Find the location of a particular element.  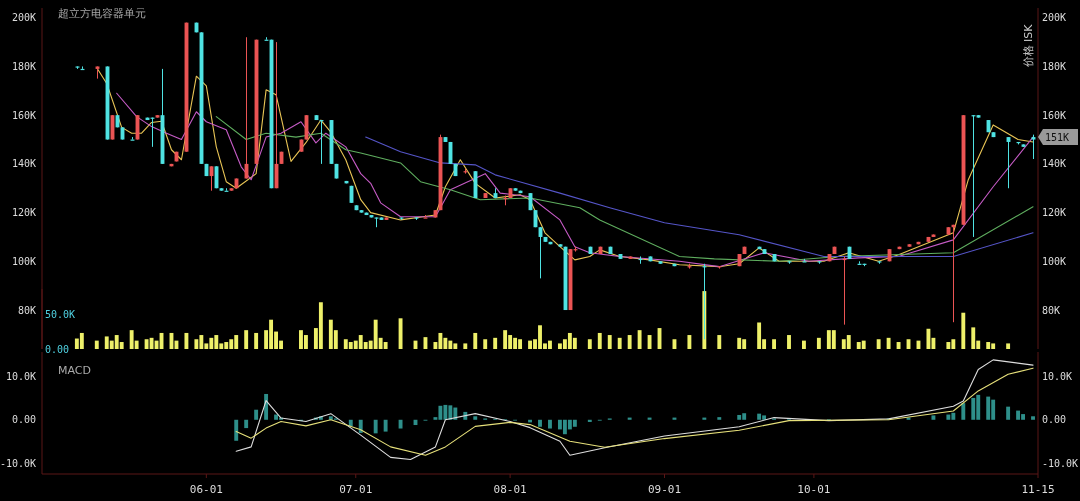

x-tick-label: 07-01 is located at coordinates (356, 489).